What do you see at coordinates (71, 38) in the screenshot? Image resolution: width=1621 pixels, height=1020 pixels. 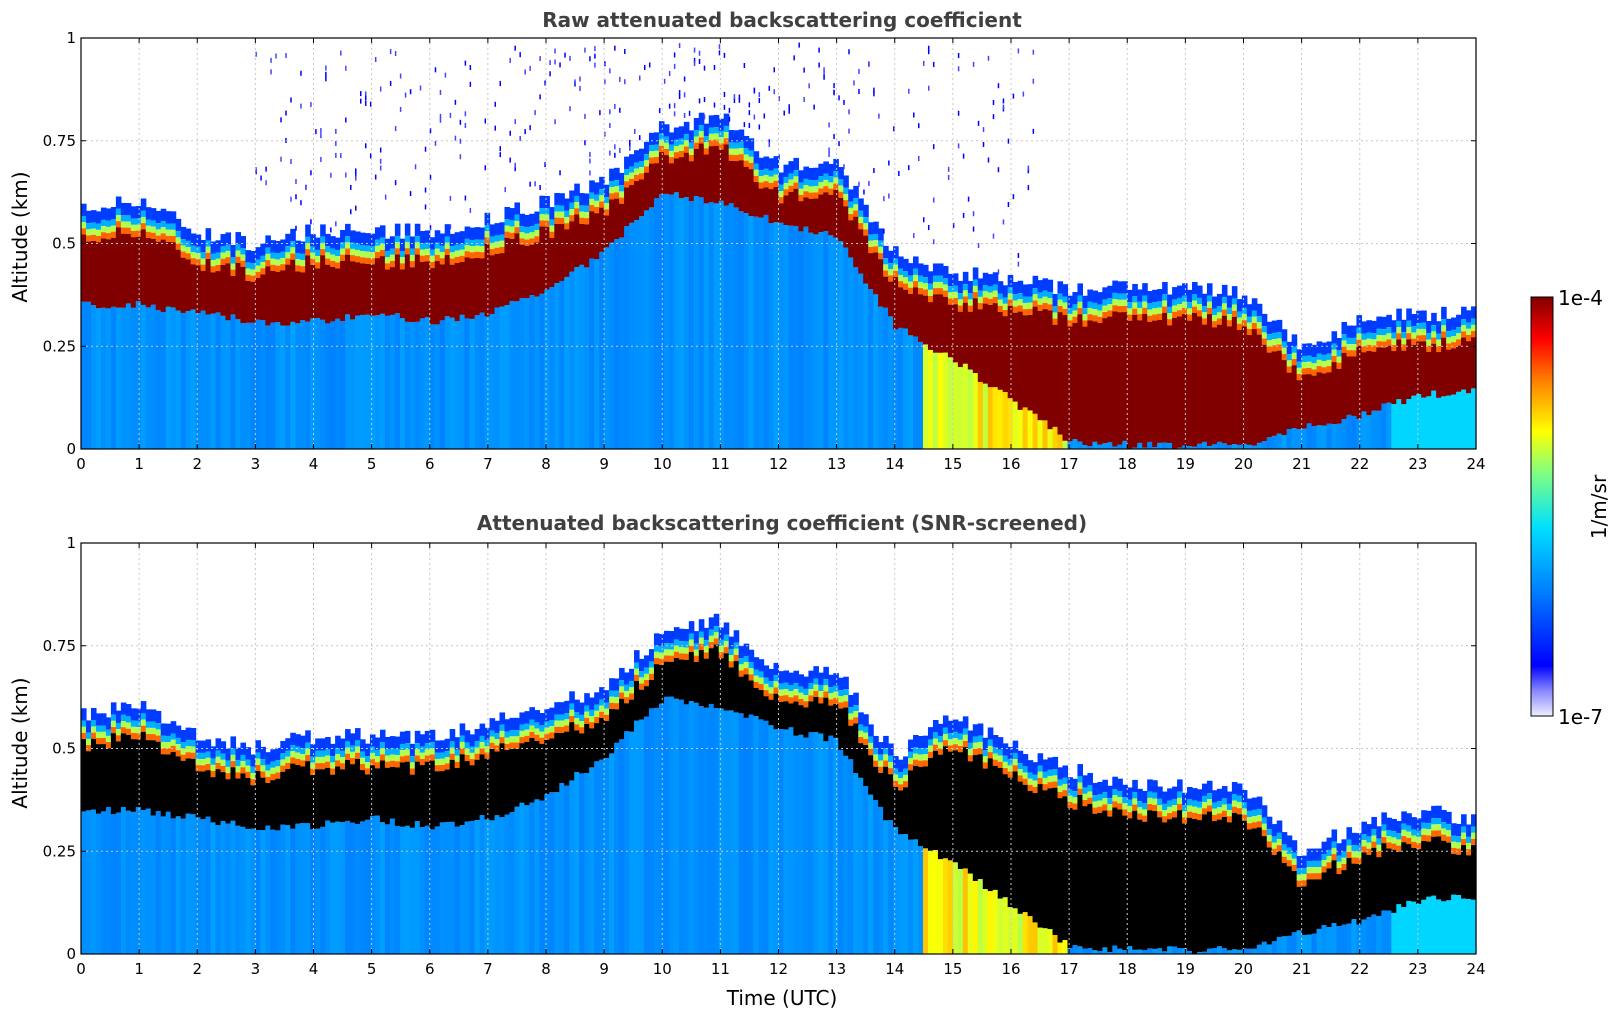 I see `y-tick-label: 1` at bounding box center [71, 38].